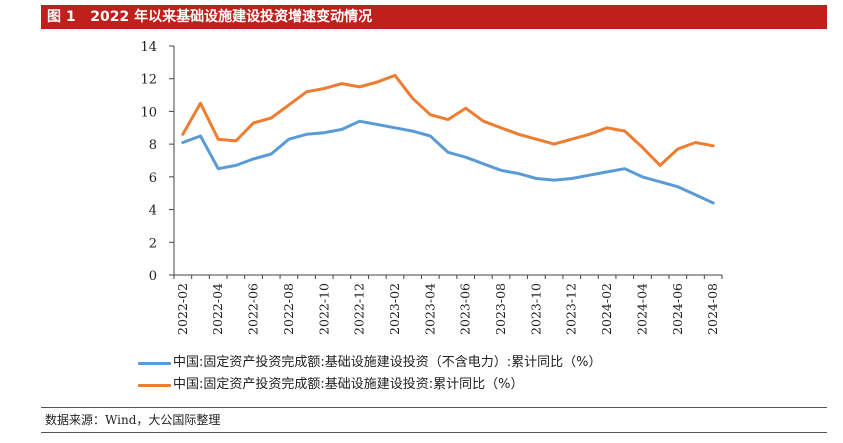 This screenshot has width=843, height=443. Describe the element at coordinates (348, 384) in the screenshot. I see `legend-label-1: 中国:固定资产投资完成额:基础设施建设投资:累计同比（%）` at that location.